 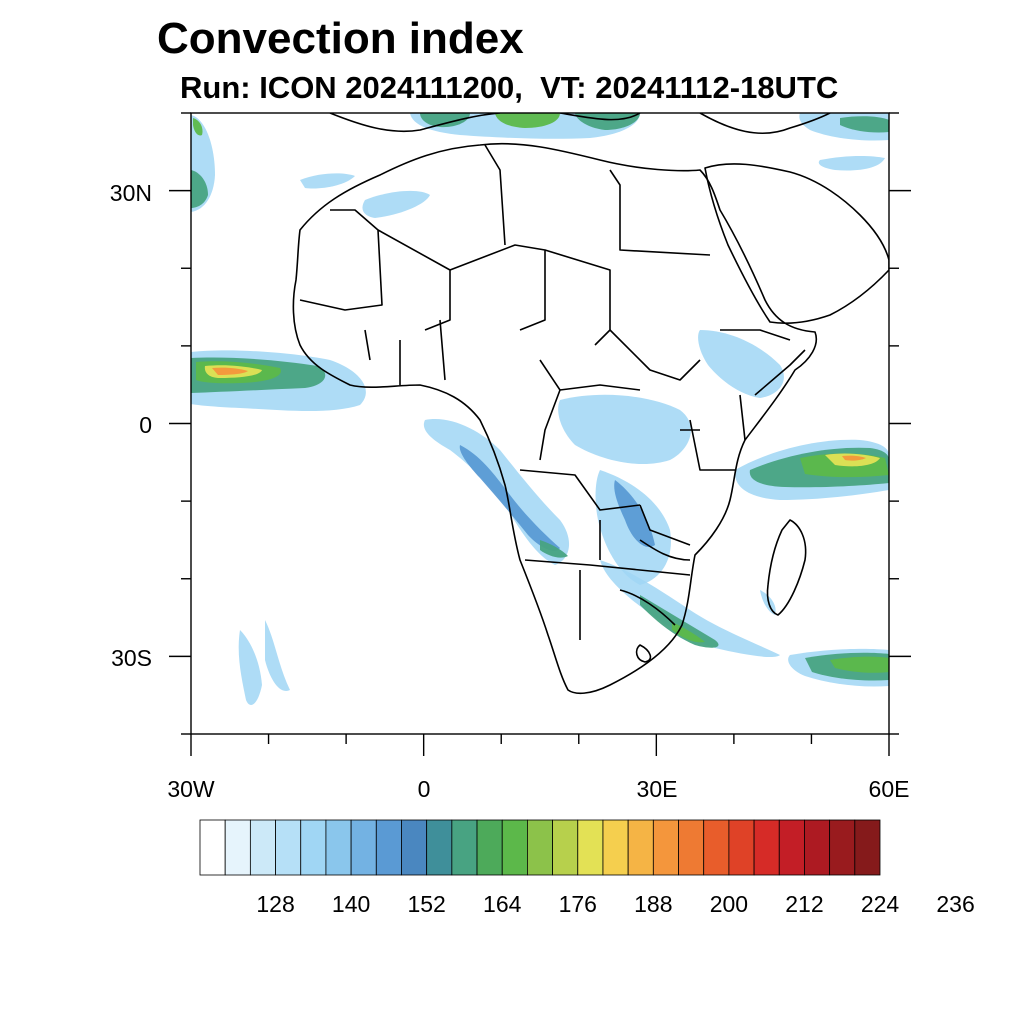 I want to click on colorbar-labels: 128 140 152 164 176 188 200 212 224 236, so click(x=615, y=904).